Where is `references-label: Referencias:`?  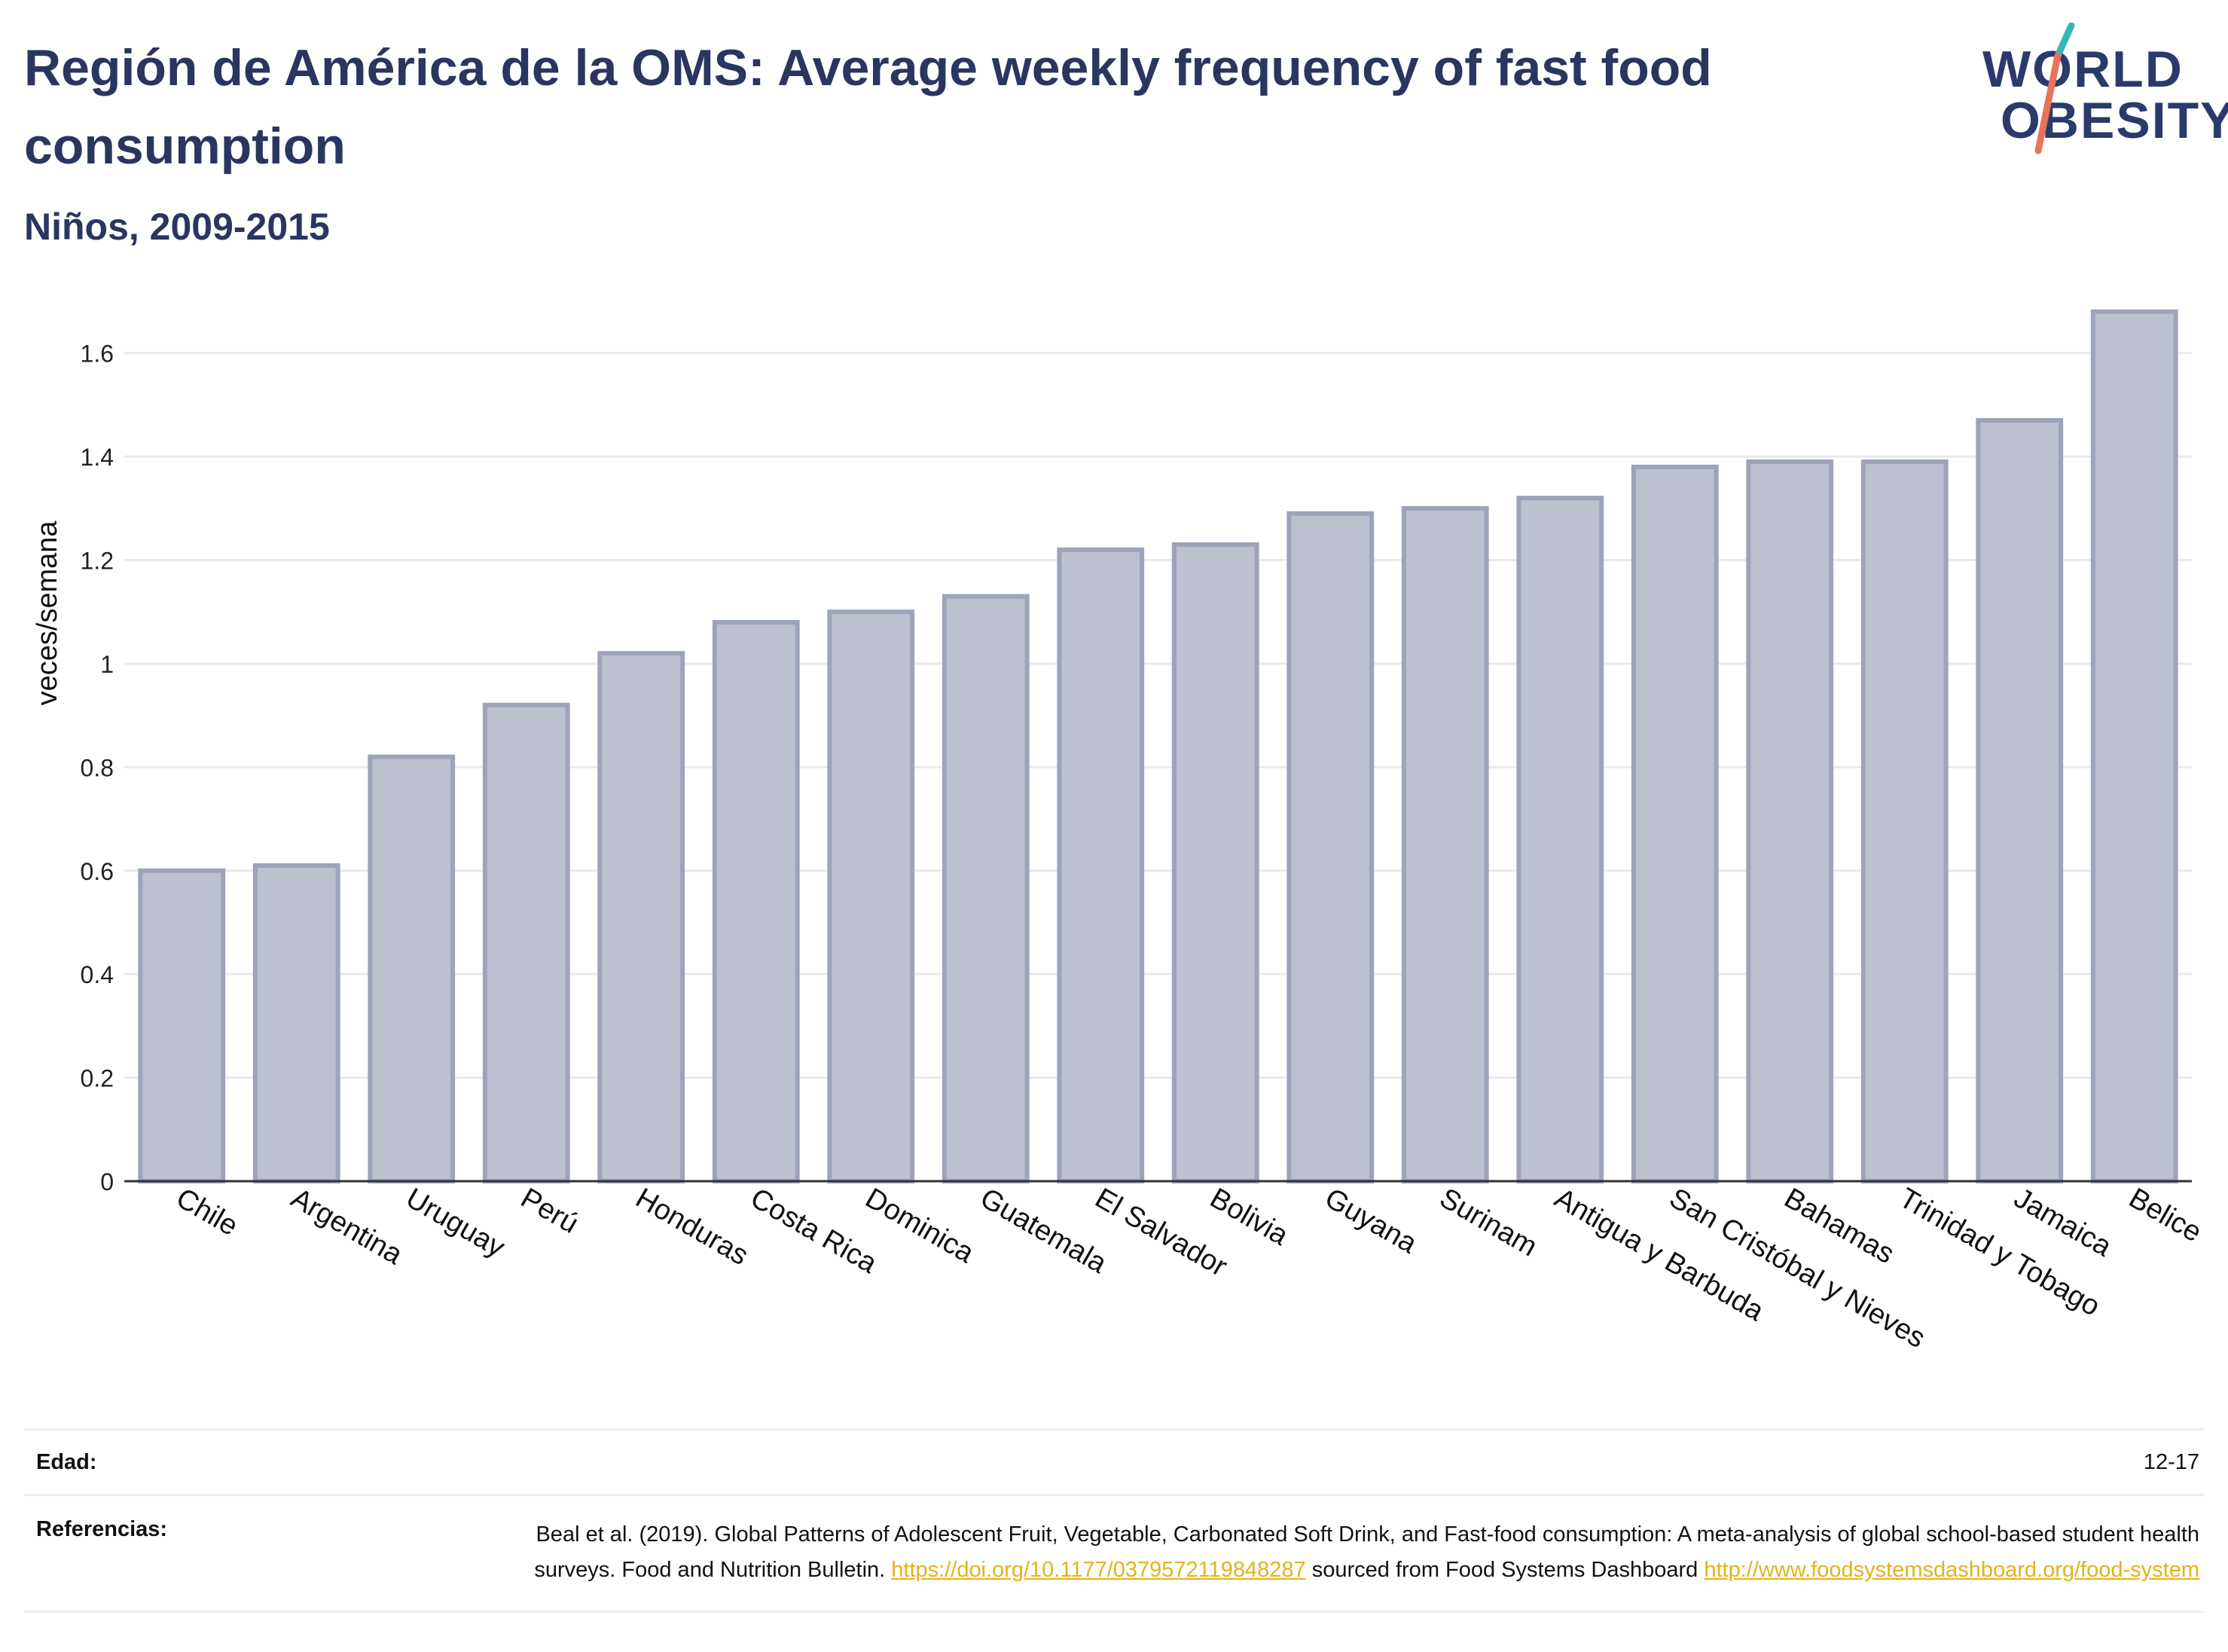 references-label: Referencias: is located at coordinates (102, 1529).